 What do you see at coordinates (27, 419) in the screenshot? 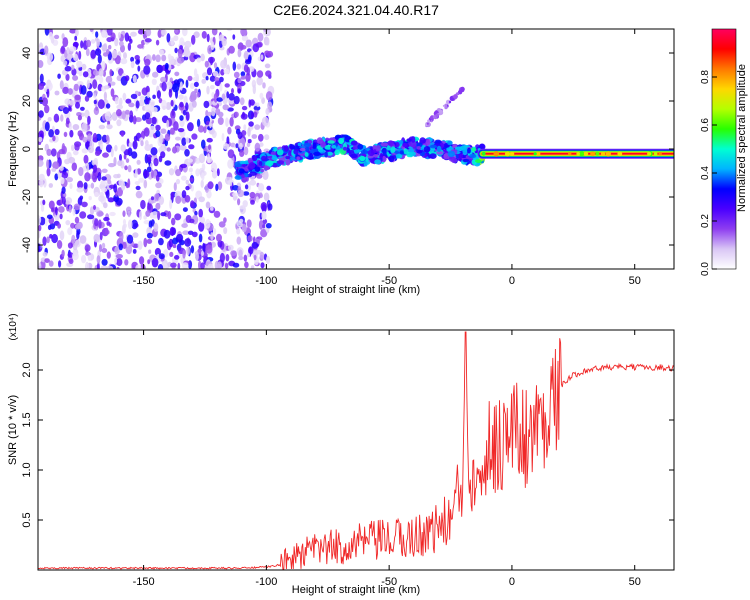
I see `y-tick-label: 1.5` at bounding box center [27, 419].